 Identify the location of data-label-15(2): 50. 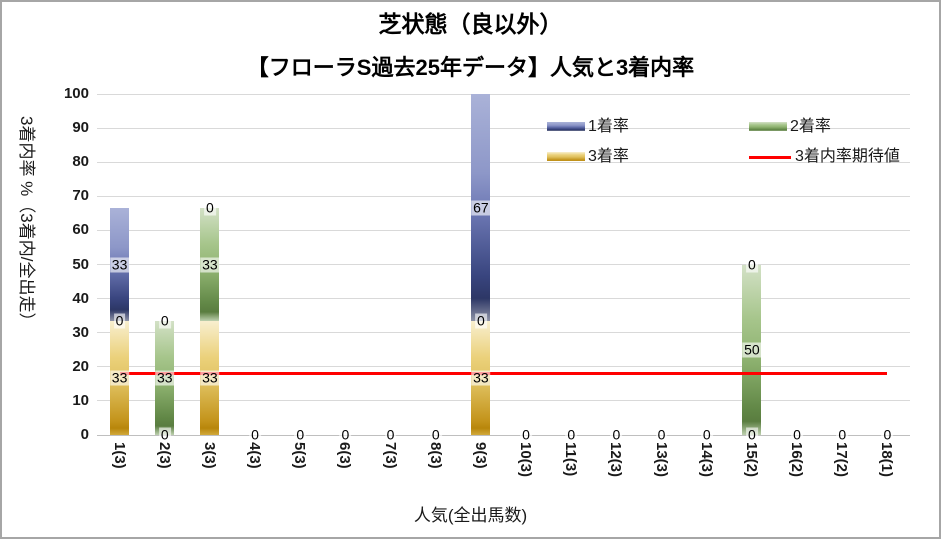
(752, 349).